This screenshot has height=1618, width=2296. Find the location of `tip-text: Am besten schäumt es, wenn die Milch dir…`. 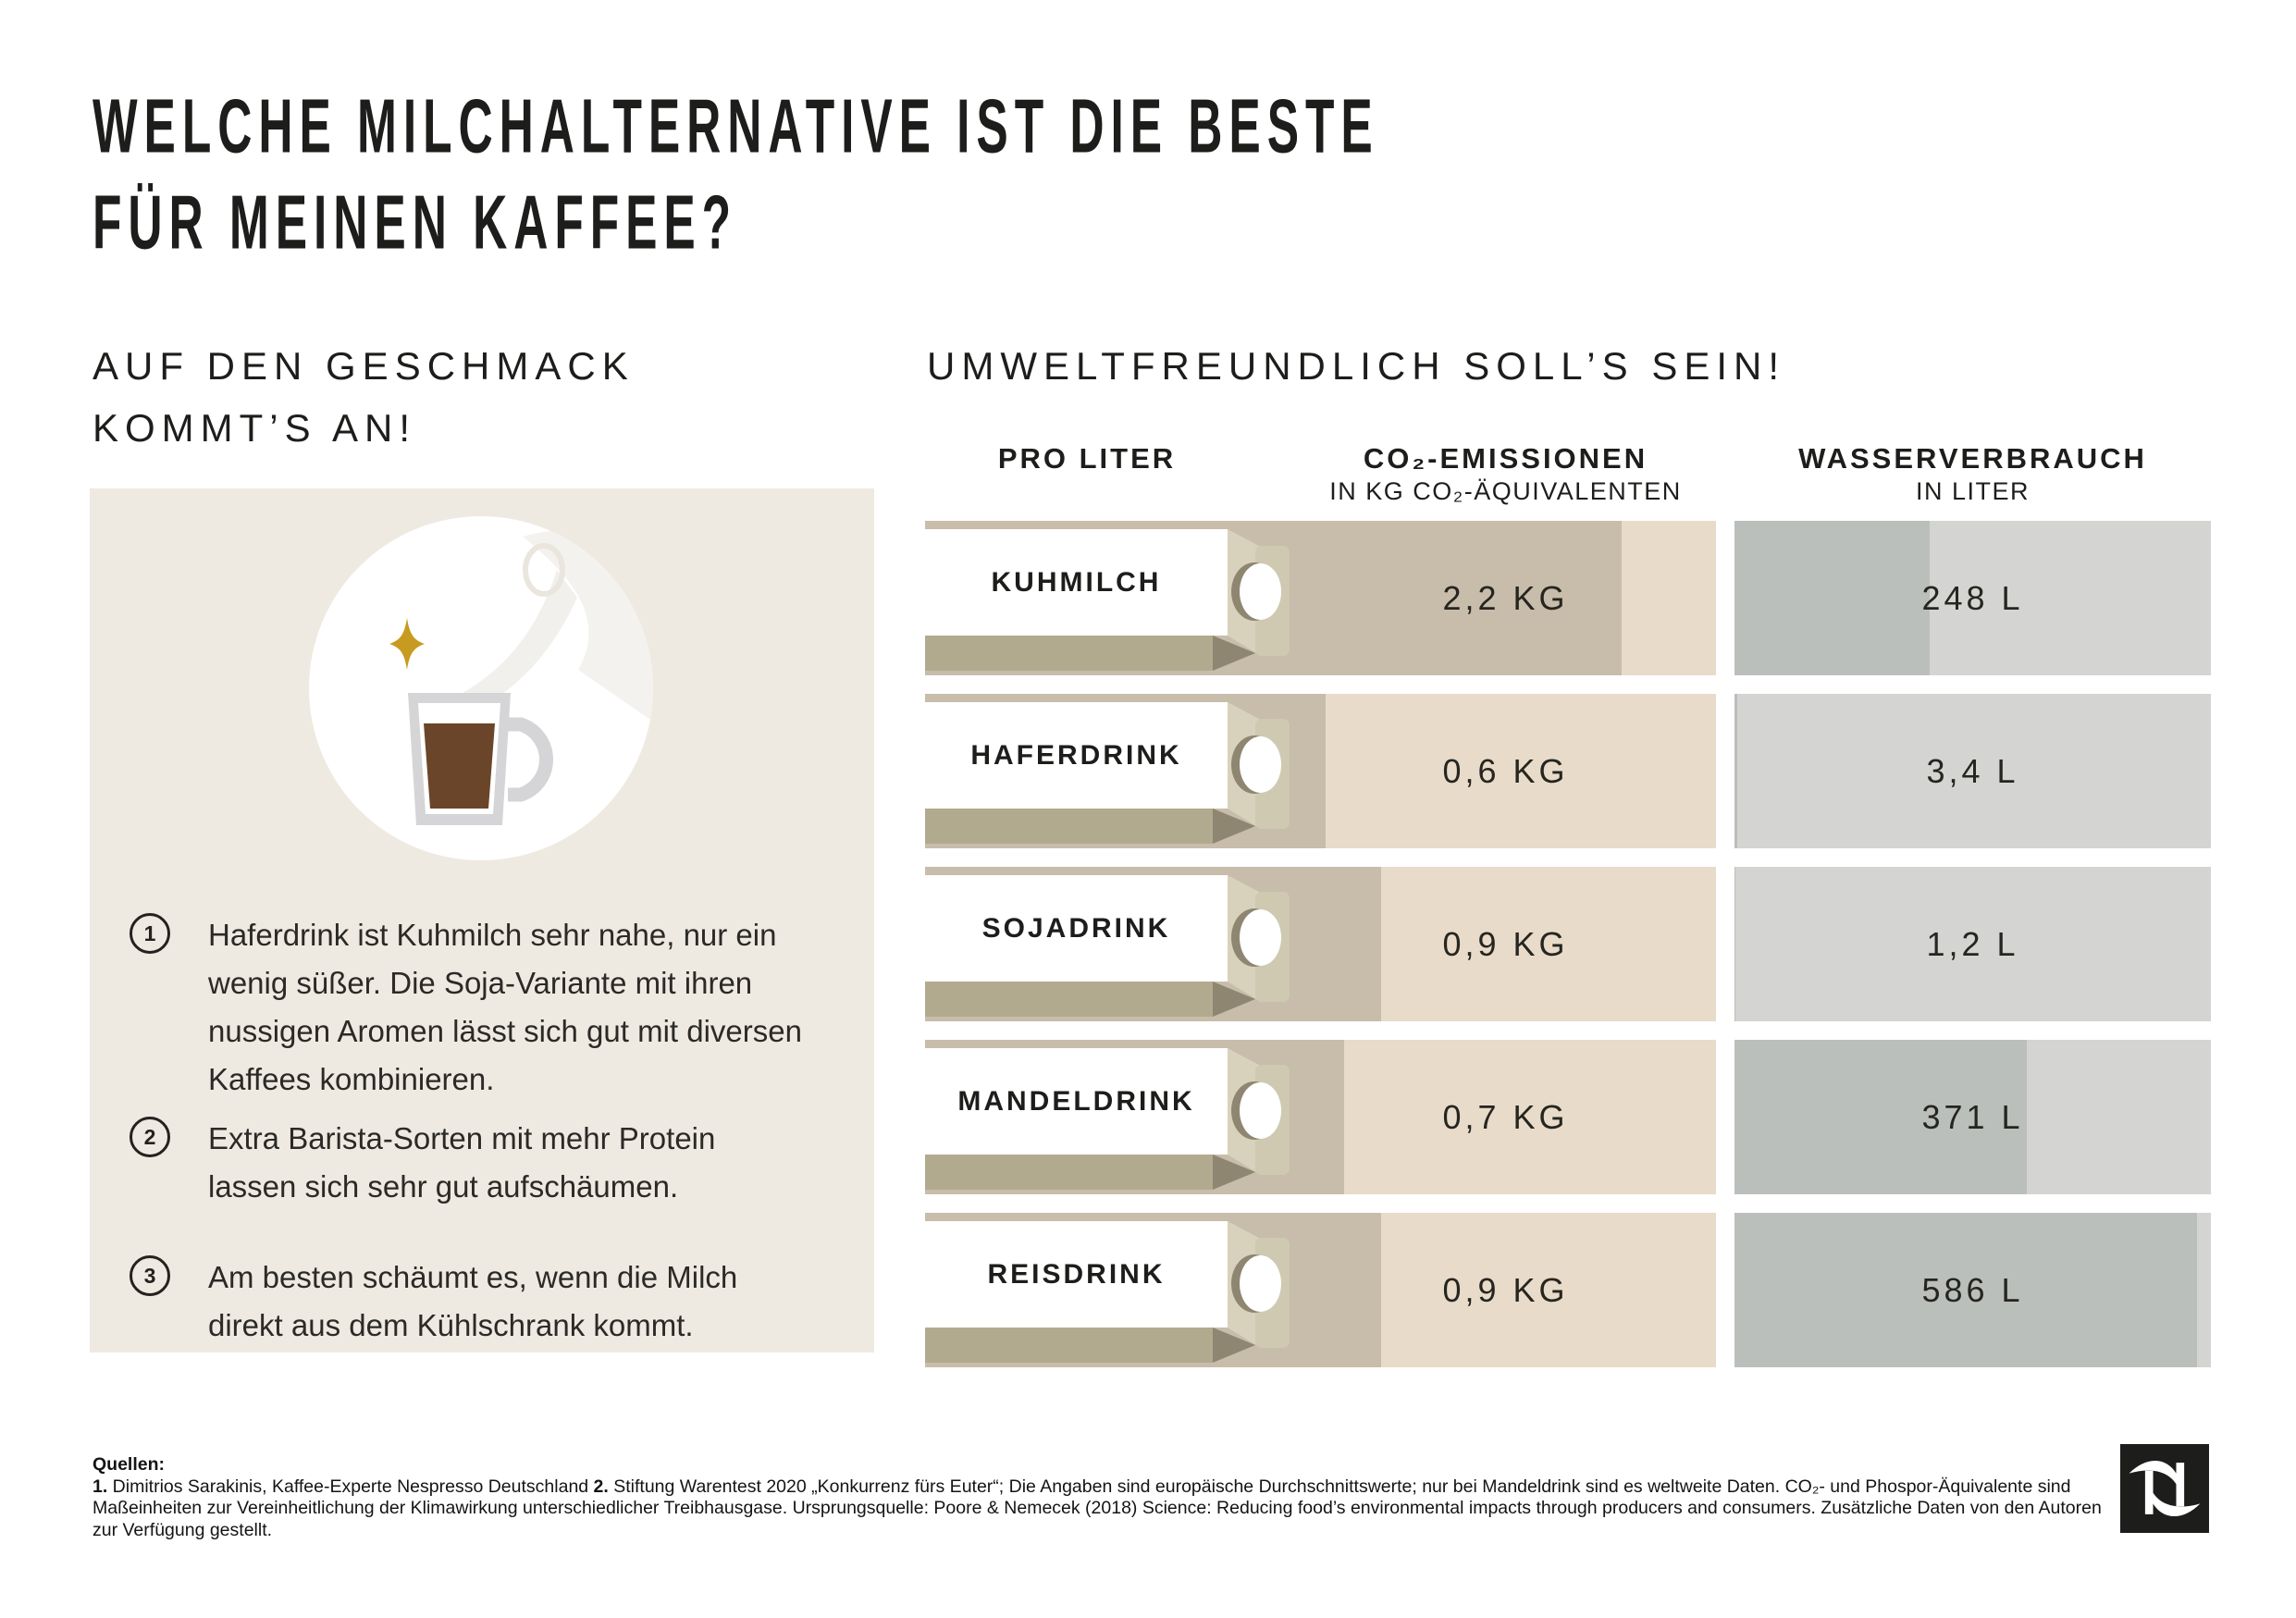

tip-text: Am besten schäumt es, wenn die Milch dir… is located at coordinates (473, 1301).